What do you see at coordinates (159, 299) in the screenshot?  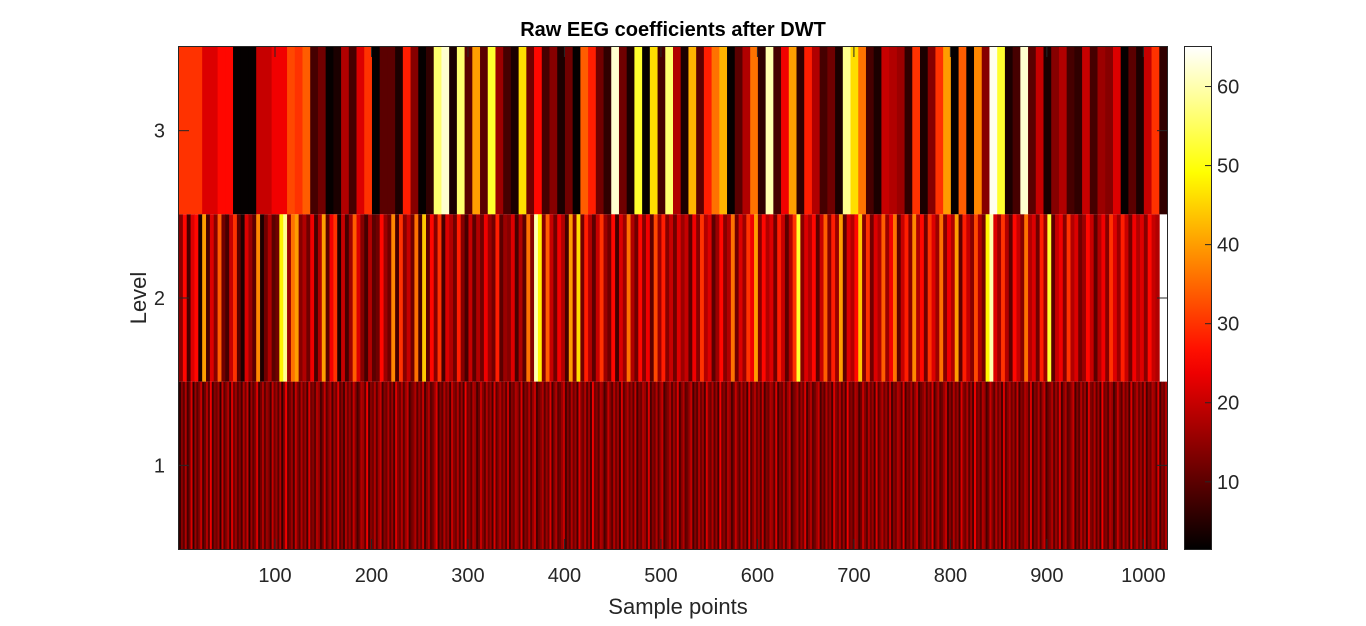 I see `y-tick-label: 2` at bounding box center [159, 299].